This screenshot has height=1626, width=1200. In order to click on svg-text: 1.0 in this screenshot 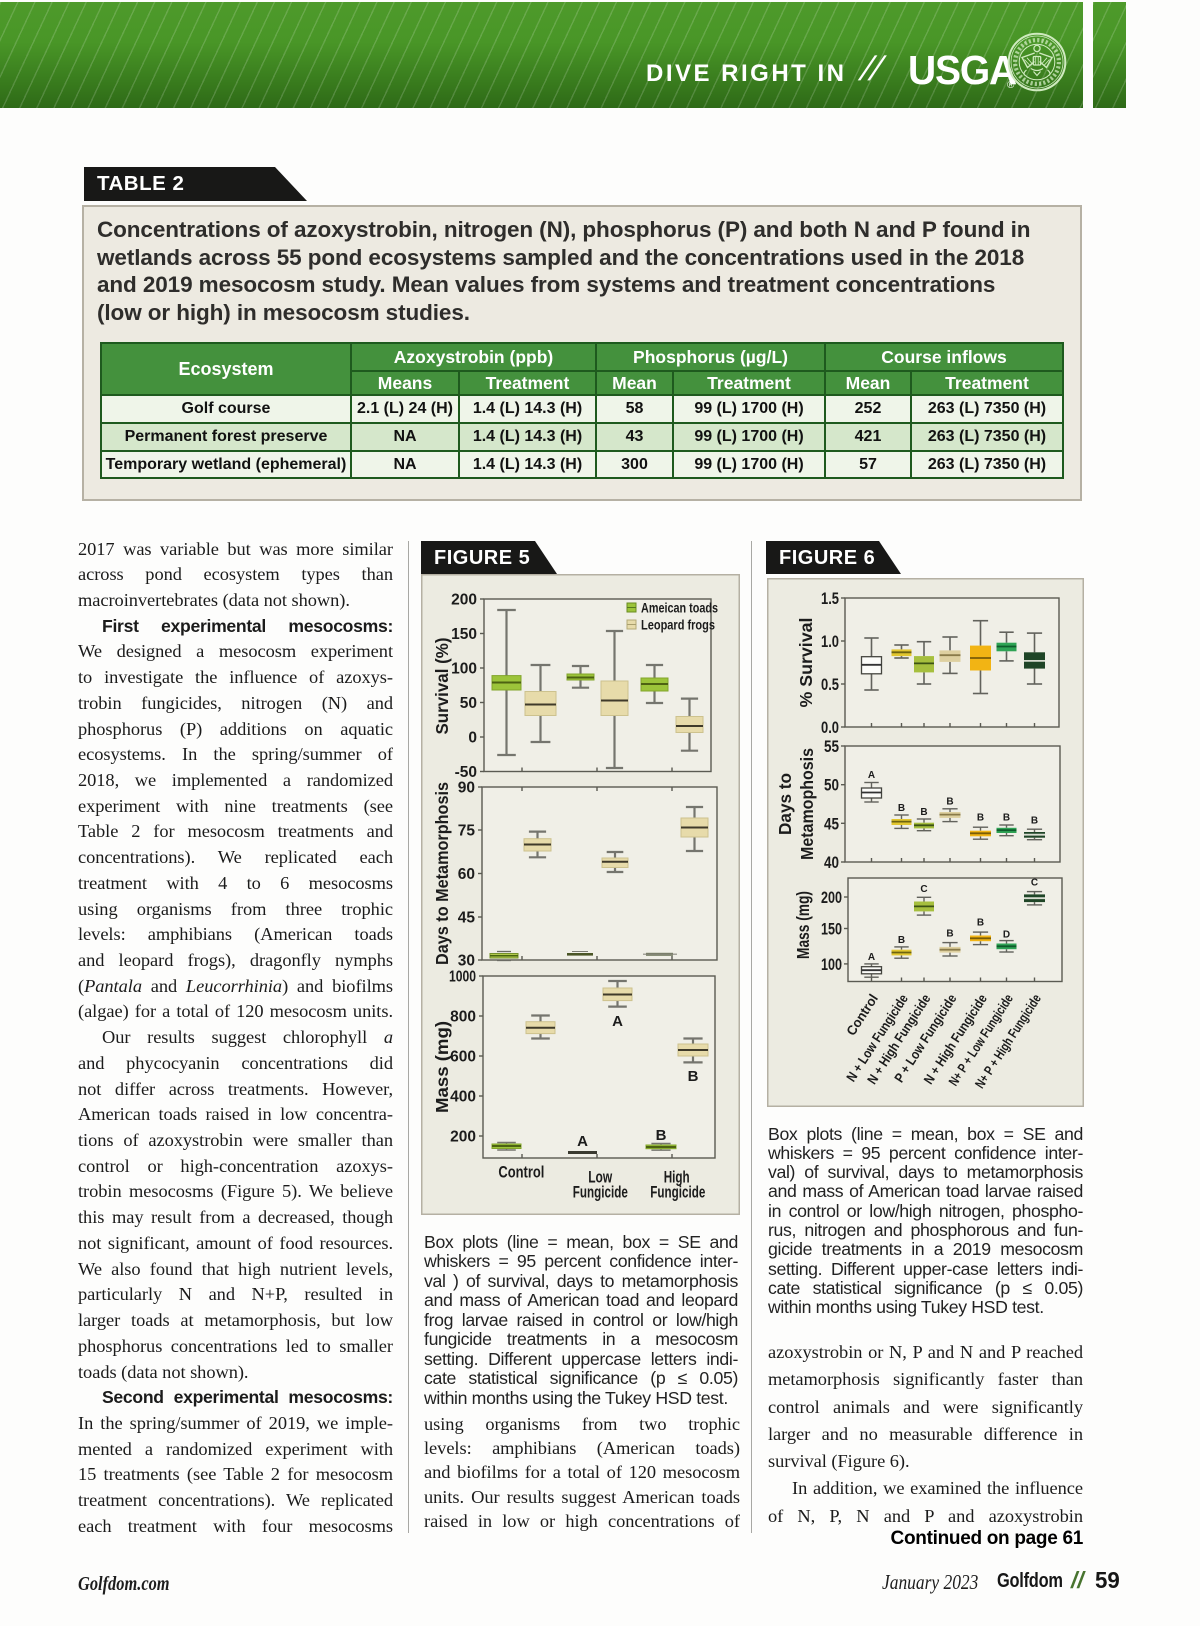, I will do `click(830, 642)`.